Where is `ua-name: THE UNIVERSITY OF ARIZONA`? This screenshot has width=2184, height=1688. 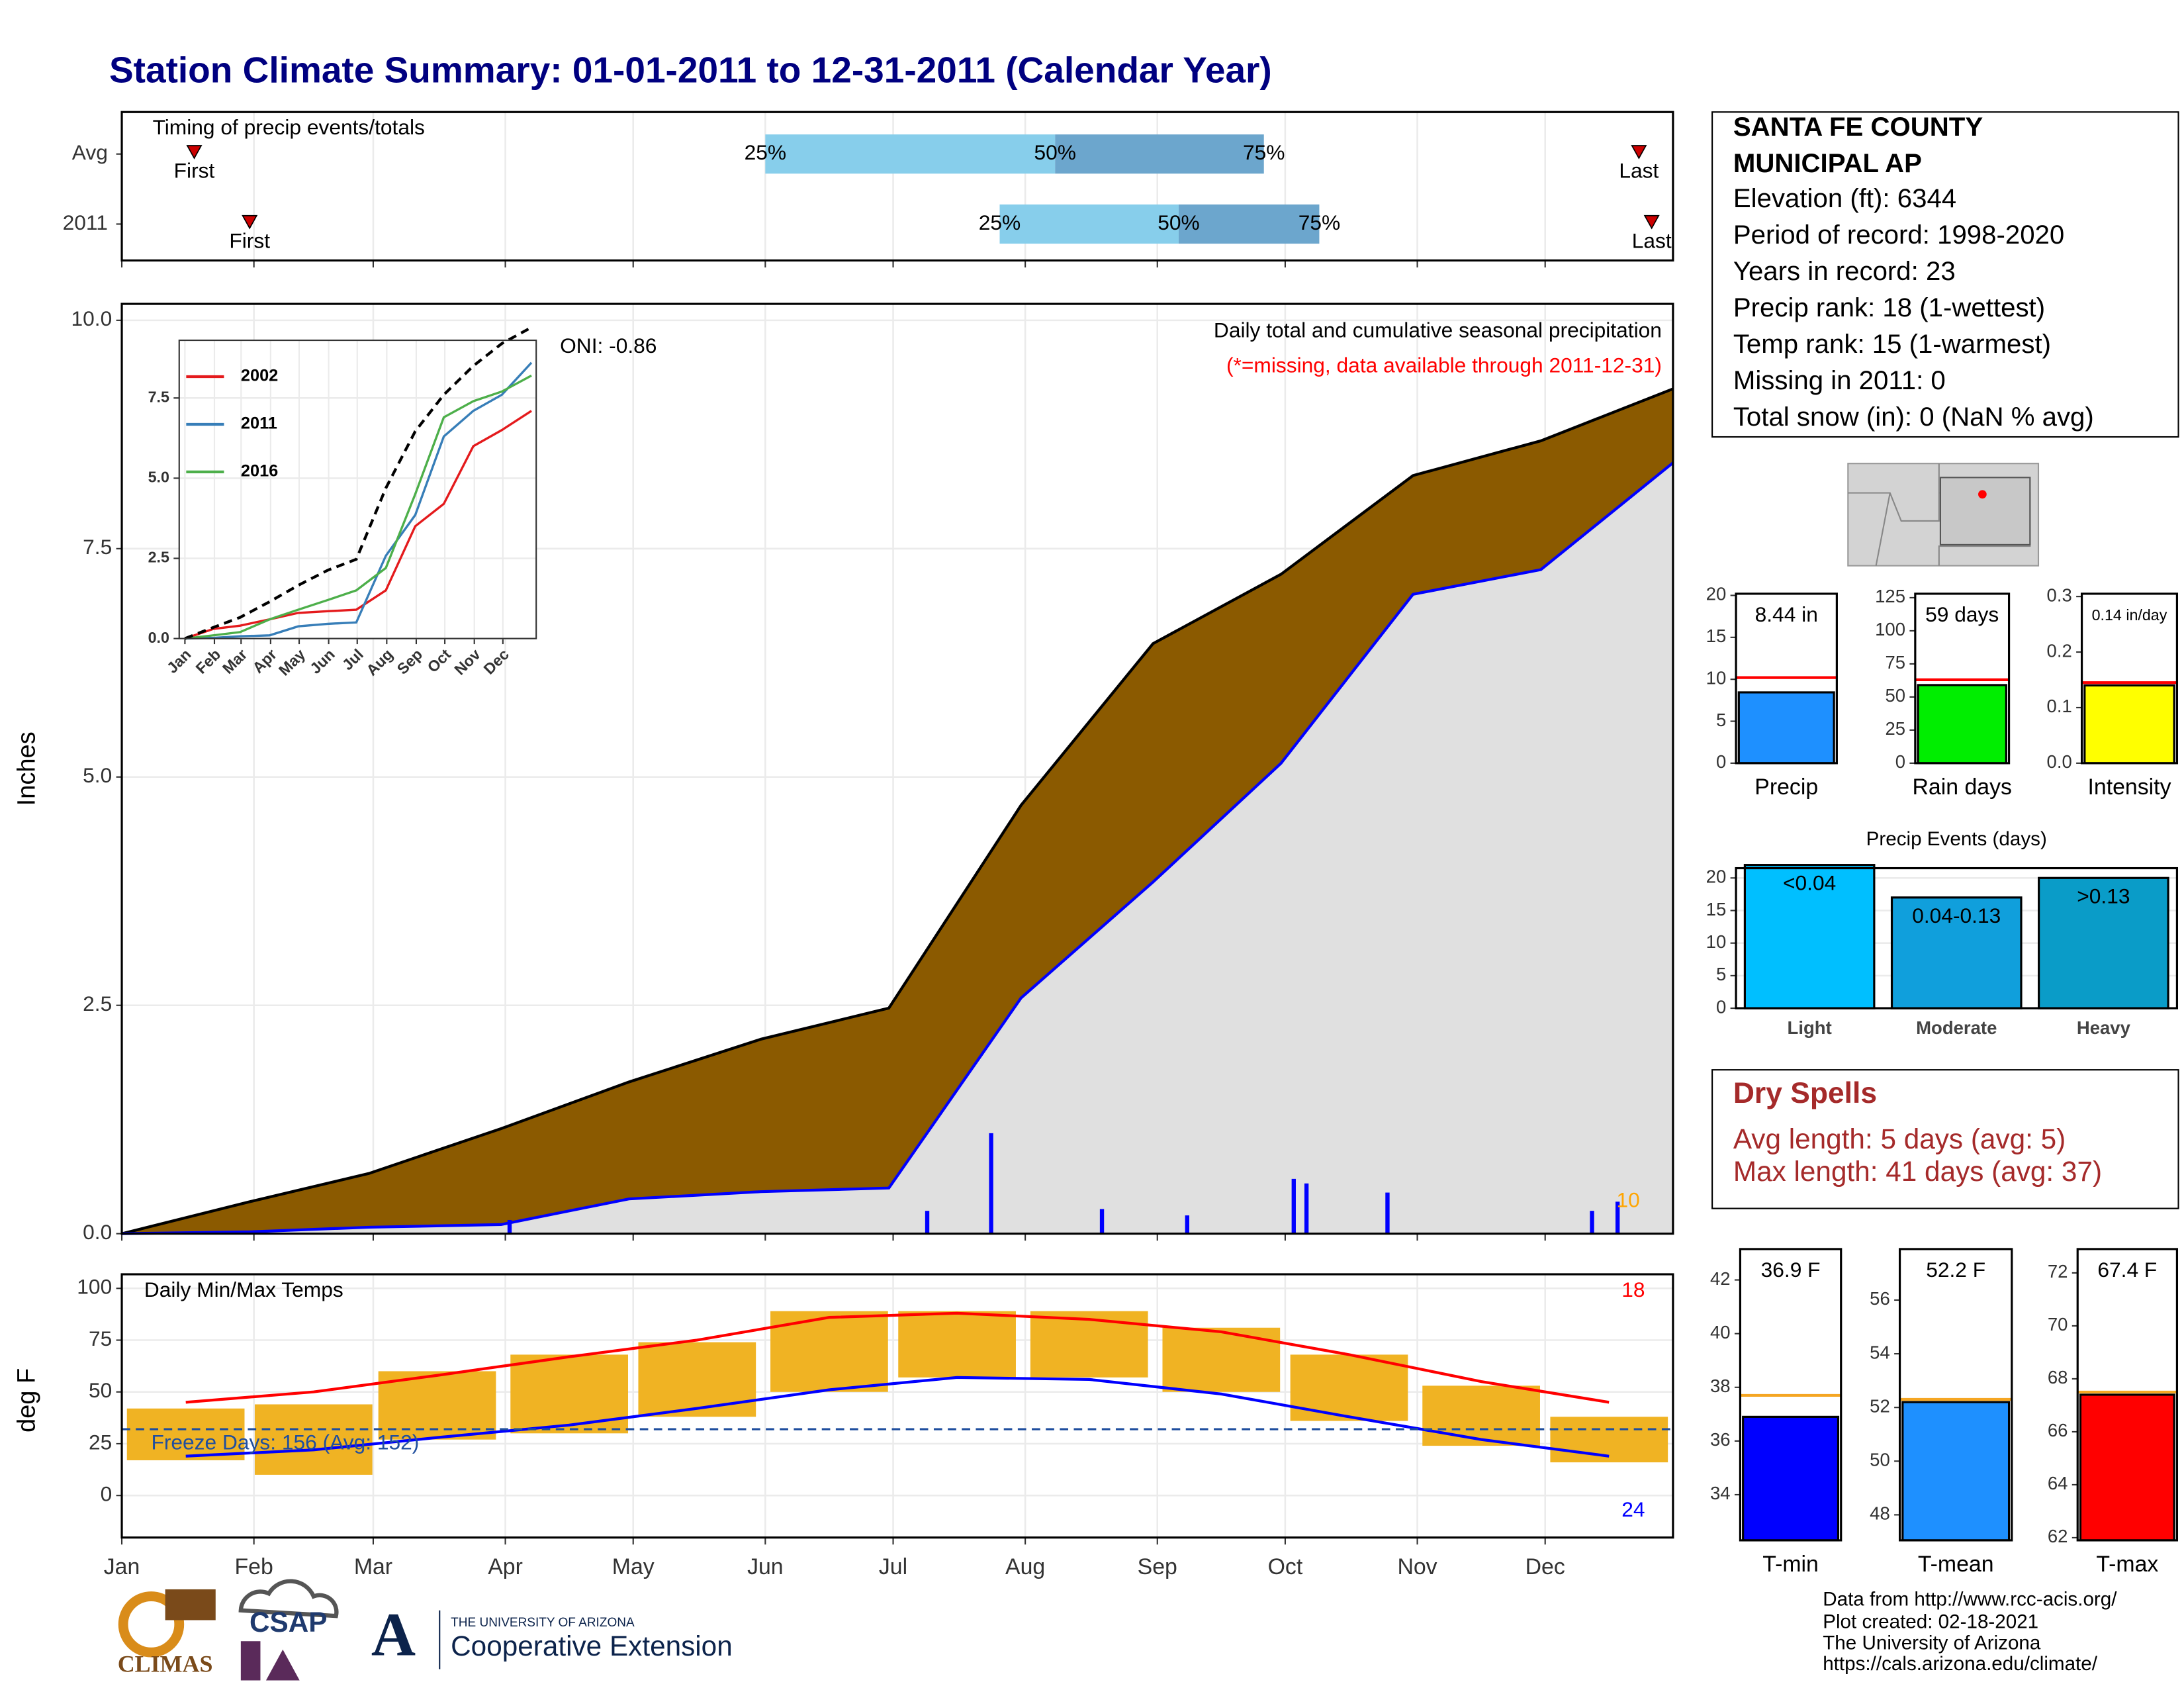
ua-name: THE UNIVERSITY OF ARIZONA is located at coordinates (543, 1623).